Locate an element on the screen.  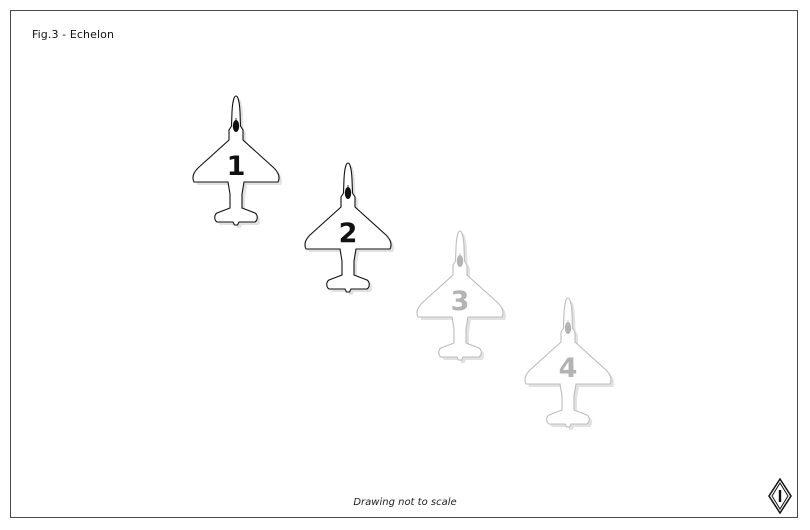
aircraft-3: 3 is located at coordinates (461, 296).